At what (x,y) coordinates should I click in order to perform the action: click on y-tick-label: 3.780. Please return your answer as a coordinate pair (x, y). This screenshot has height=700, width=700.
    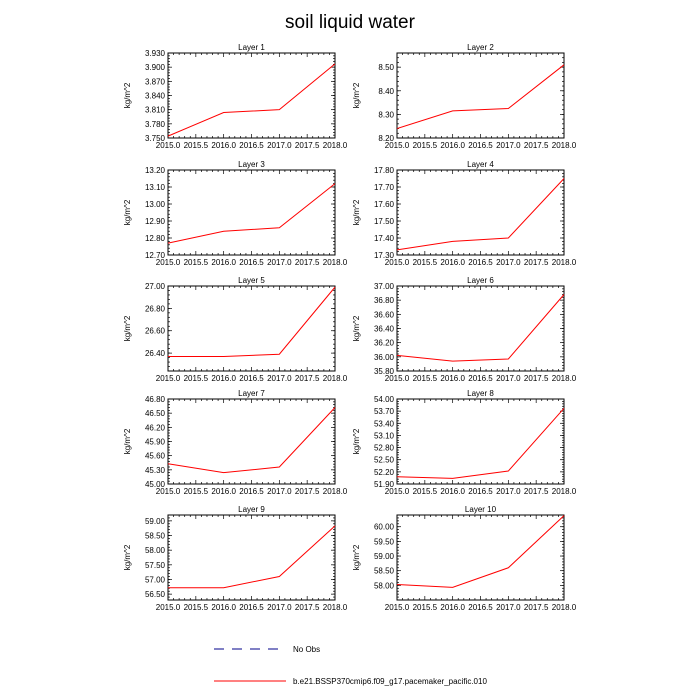
    Looking at the image, I should click on (155, 124).